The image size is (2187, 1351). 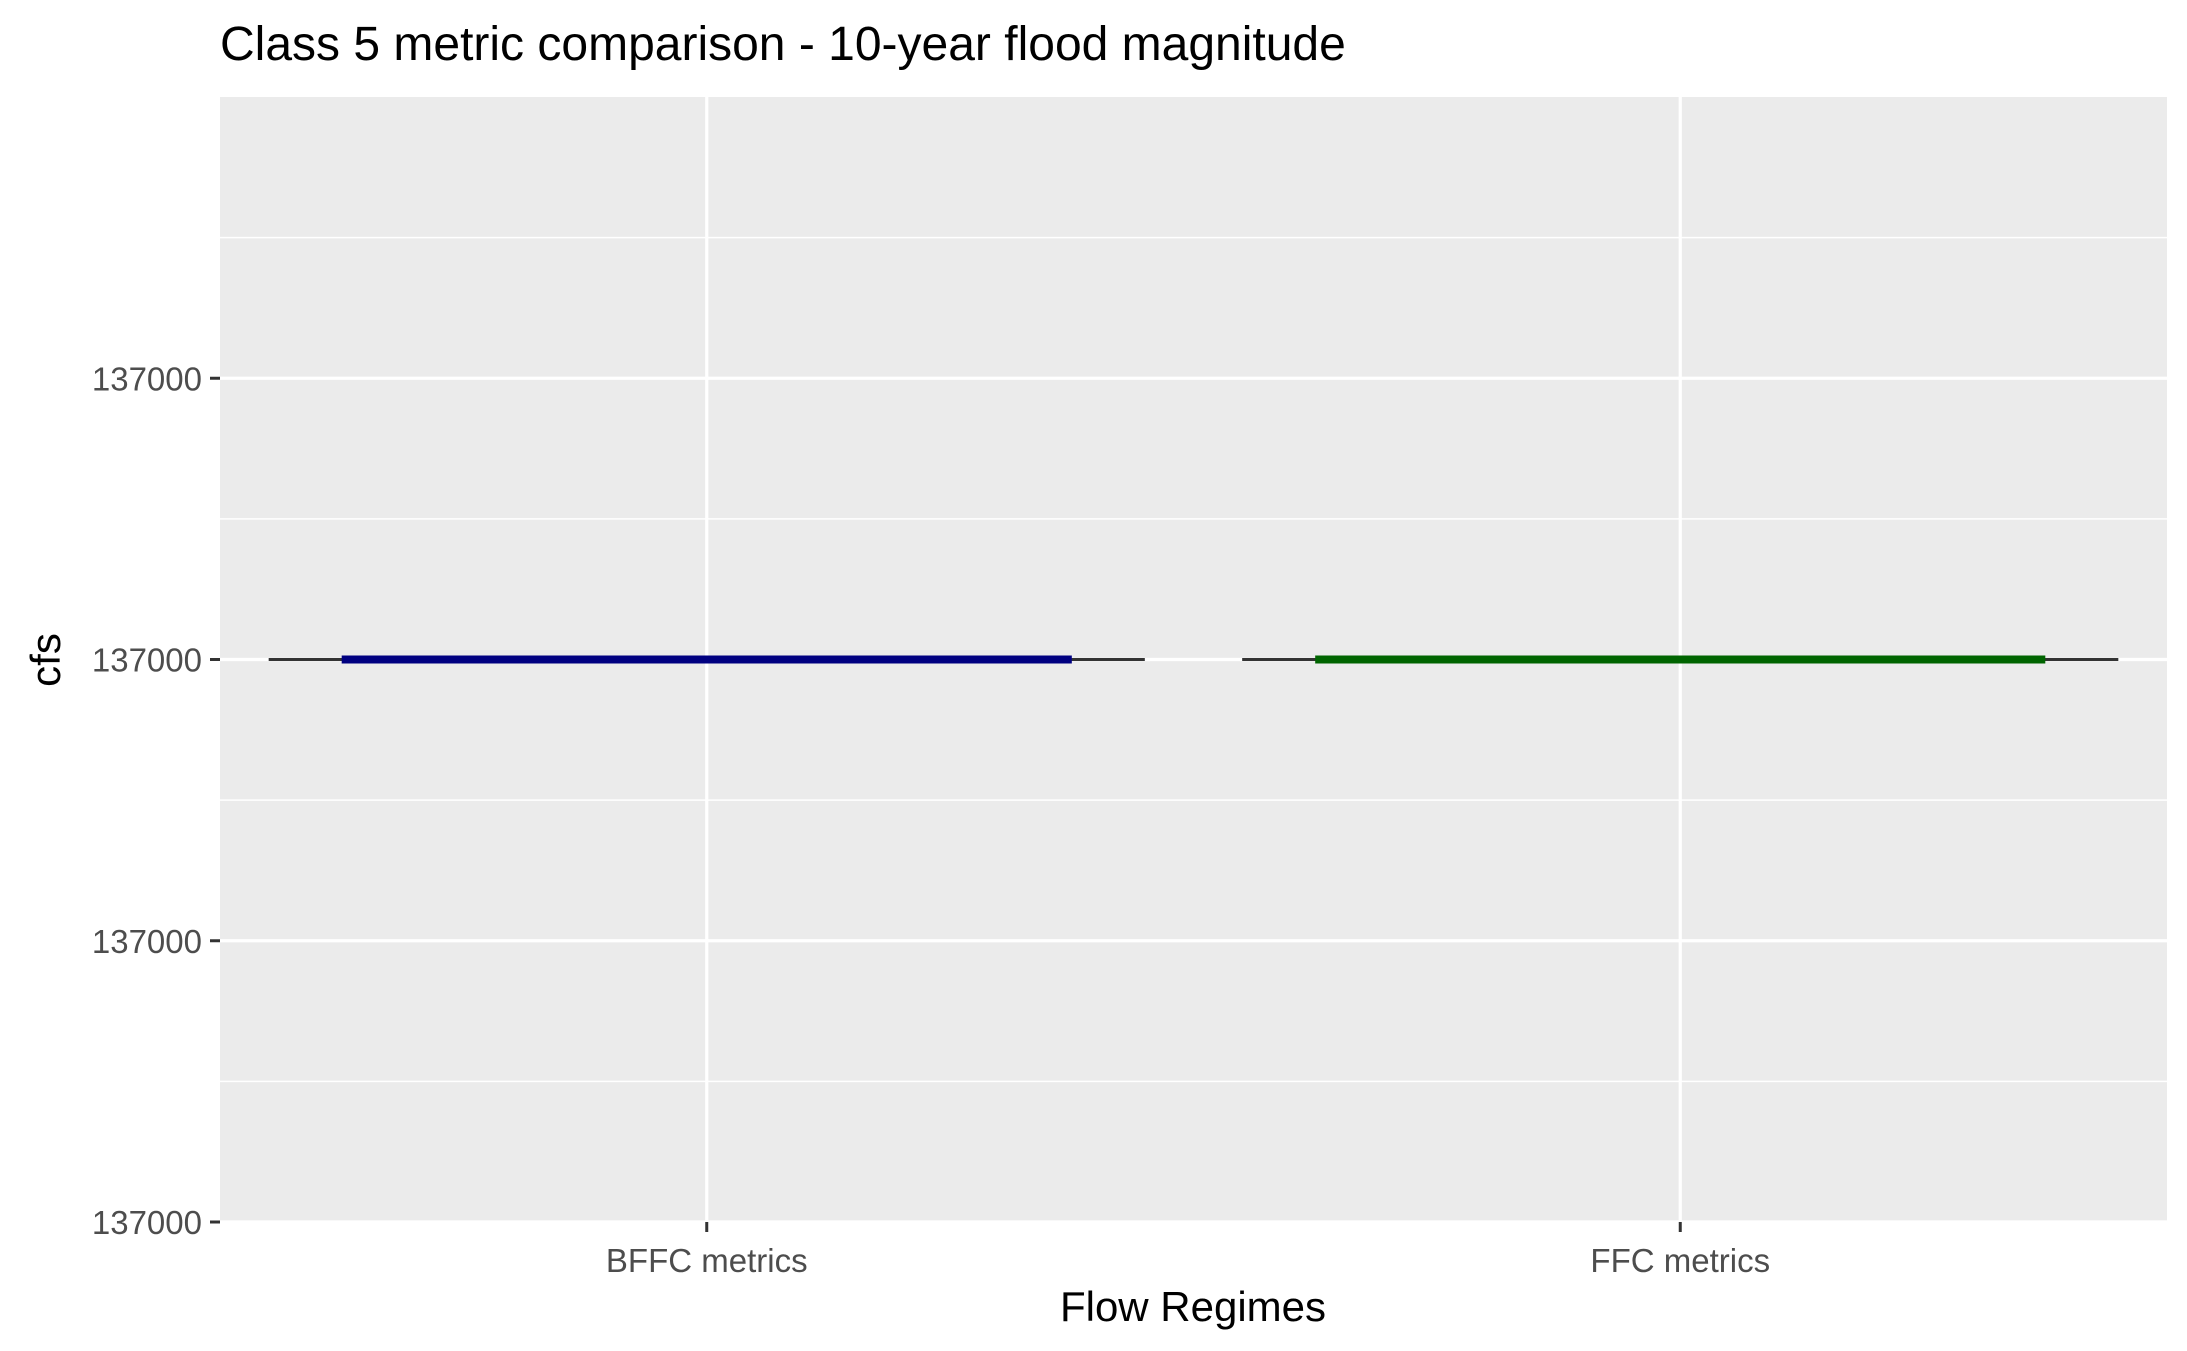 I want to click on x-tick-label: FFC metrics, so click(x=1680, y=1260).